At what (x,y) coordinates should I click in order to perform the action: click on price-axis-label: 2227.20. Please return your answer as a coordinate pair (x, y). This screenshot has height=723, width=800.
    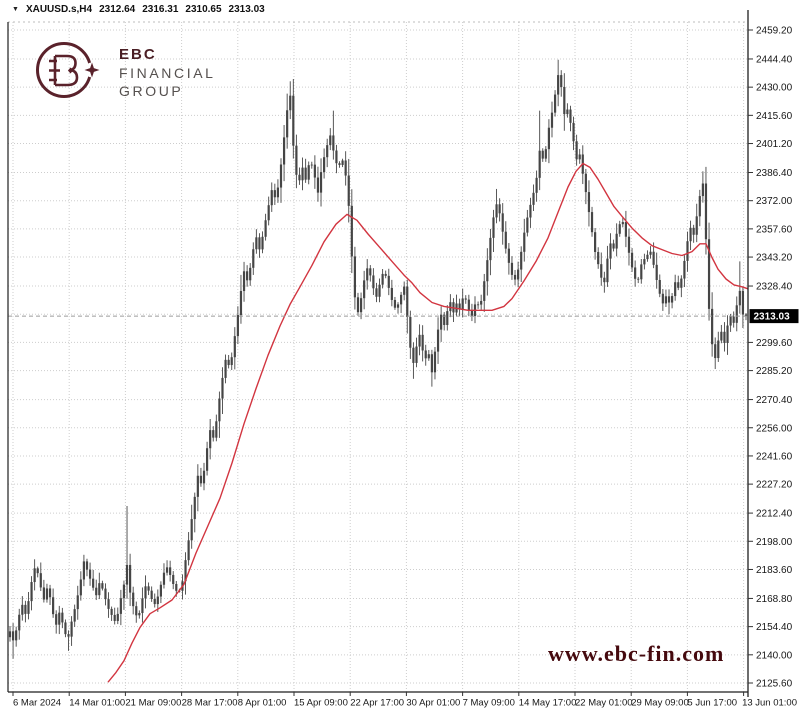
    Looking at the image, I should click on (774, 485).